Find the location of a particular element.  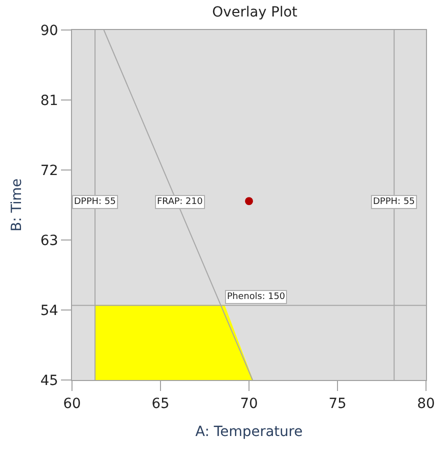

y-tick-label: 54 is located at coordinates (49, 310).